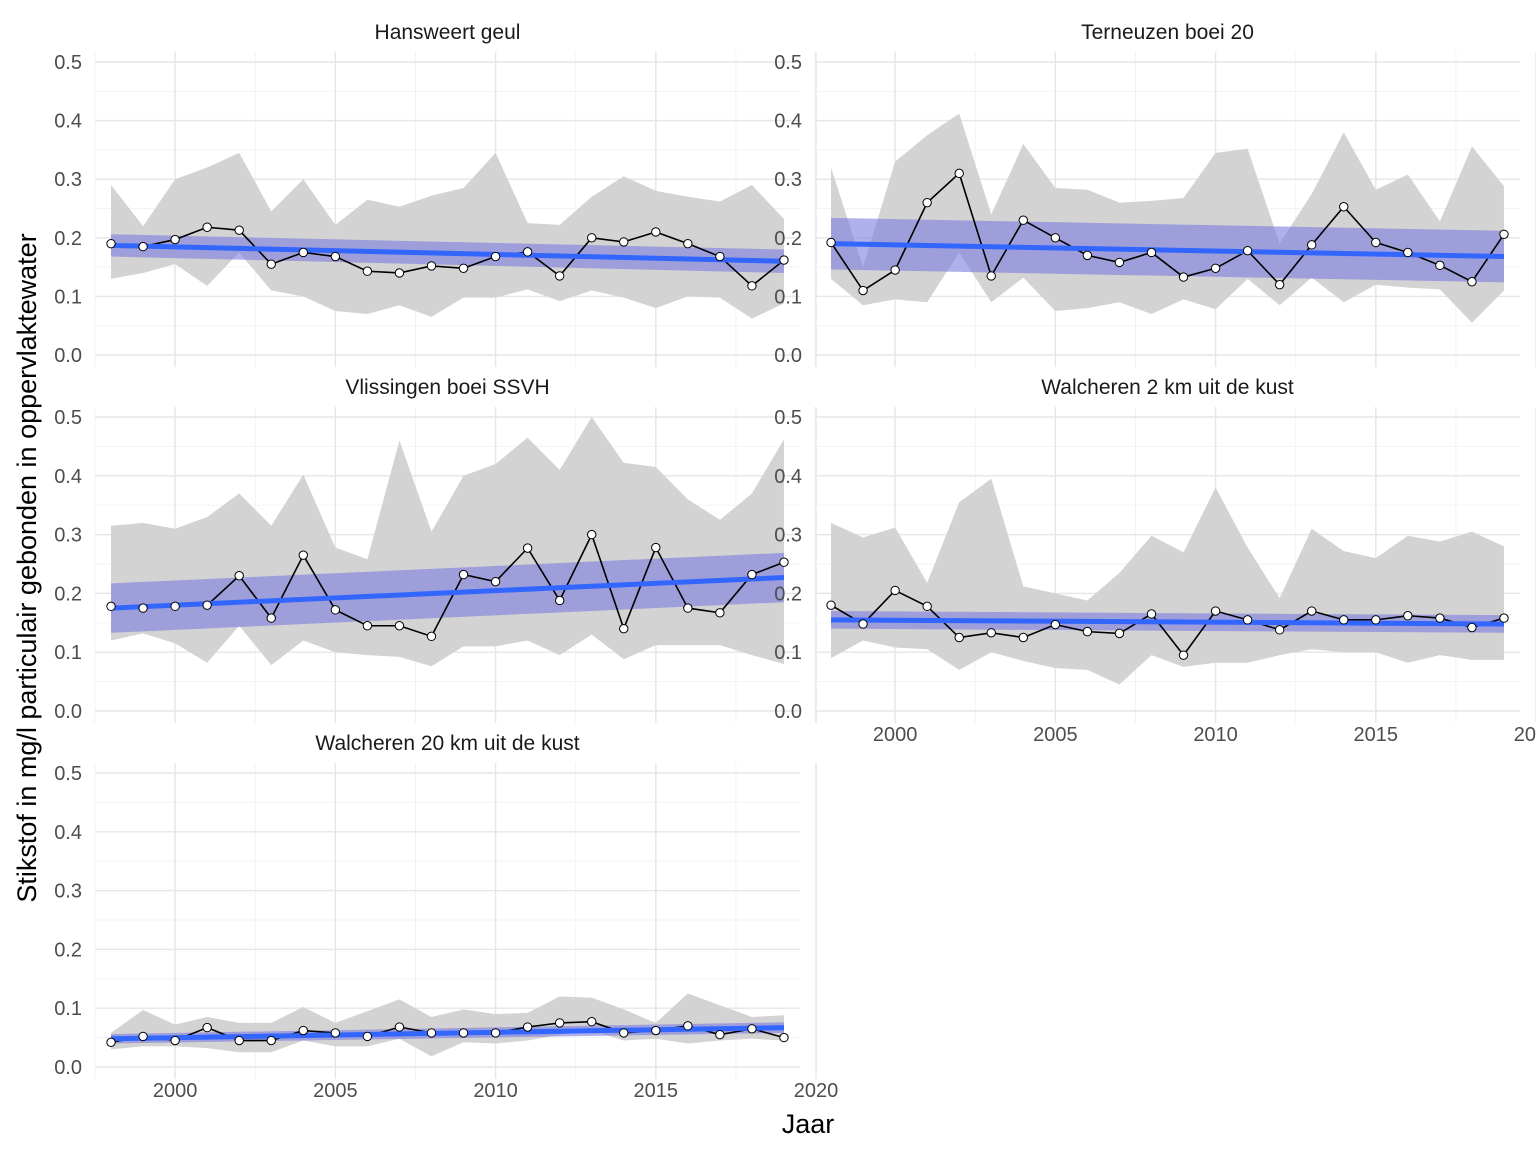 Image resolution: width=1536 pixels, height=1152 pixels. Describe the element at coordinates (788, 712) in the screenshot. I see `y-tick-label: 0.0` at that location.